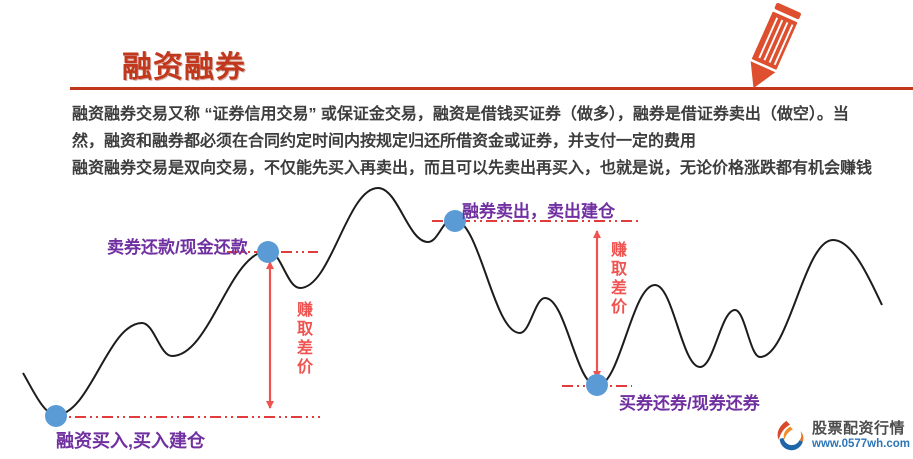 This screenshot has height=459, width=913. I want to click on label-margin-buy: 融资买入,买入建仓, so click(131, 441).